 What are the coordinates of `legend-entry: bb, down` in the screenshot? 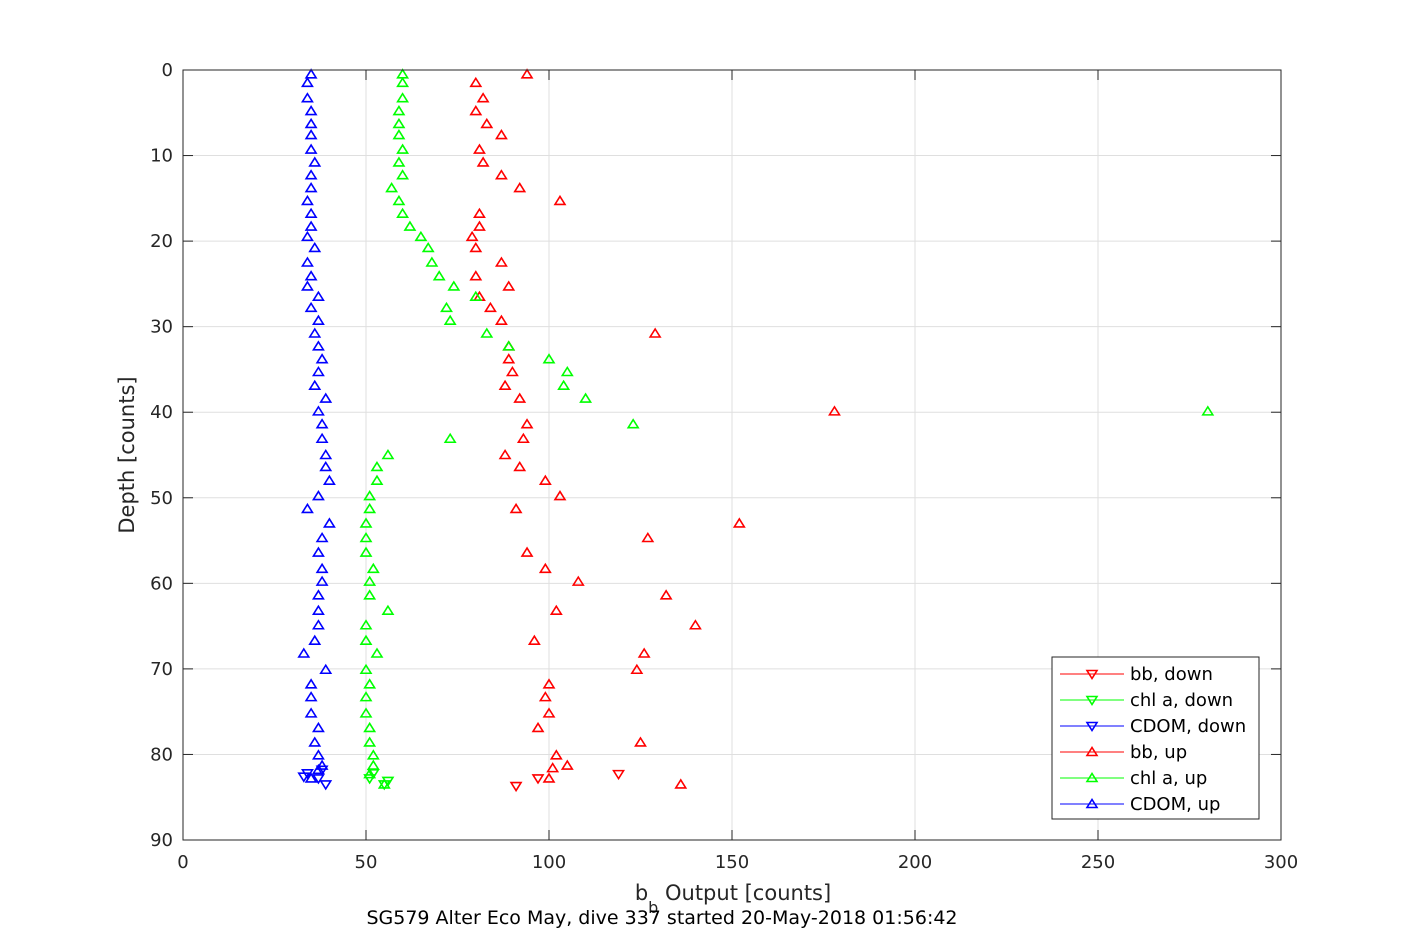 It's located at (1136, 674).